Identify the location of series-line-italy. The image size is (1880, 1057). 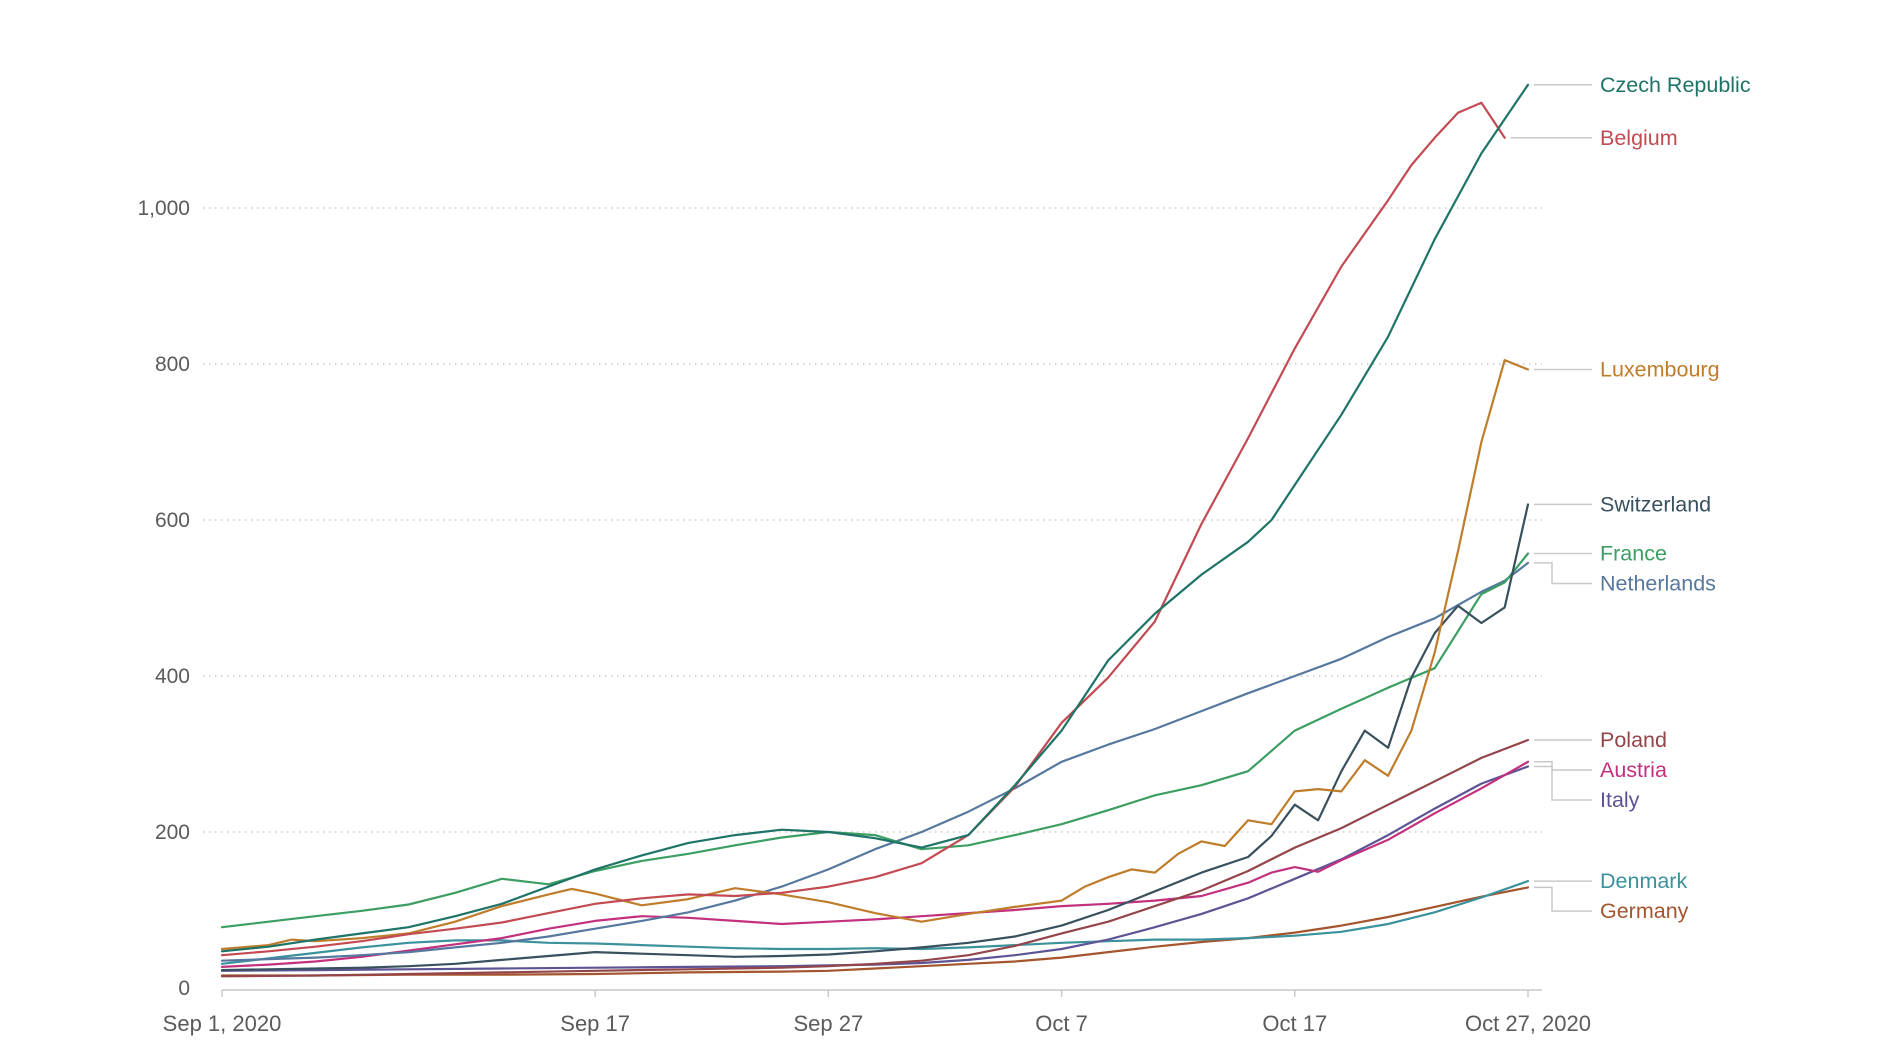
(875, 868).